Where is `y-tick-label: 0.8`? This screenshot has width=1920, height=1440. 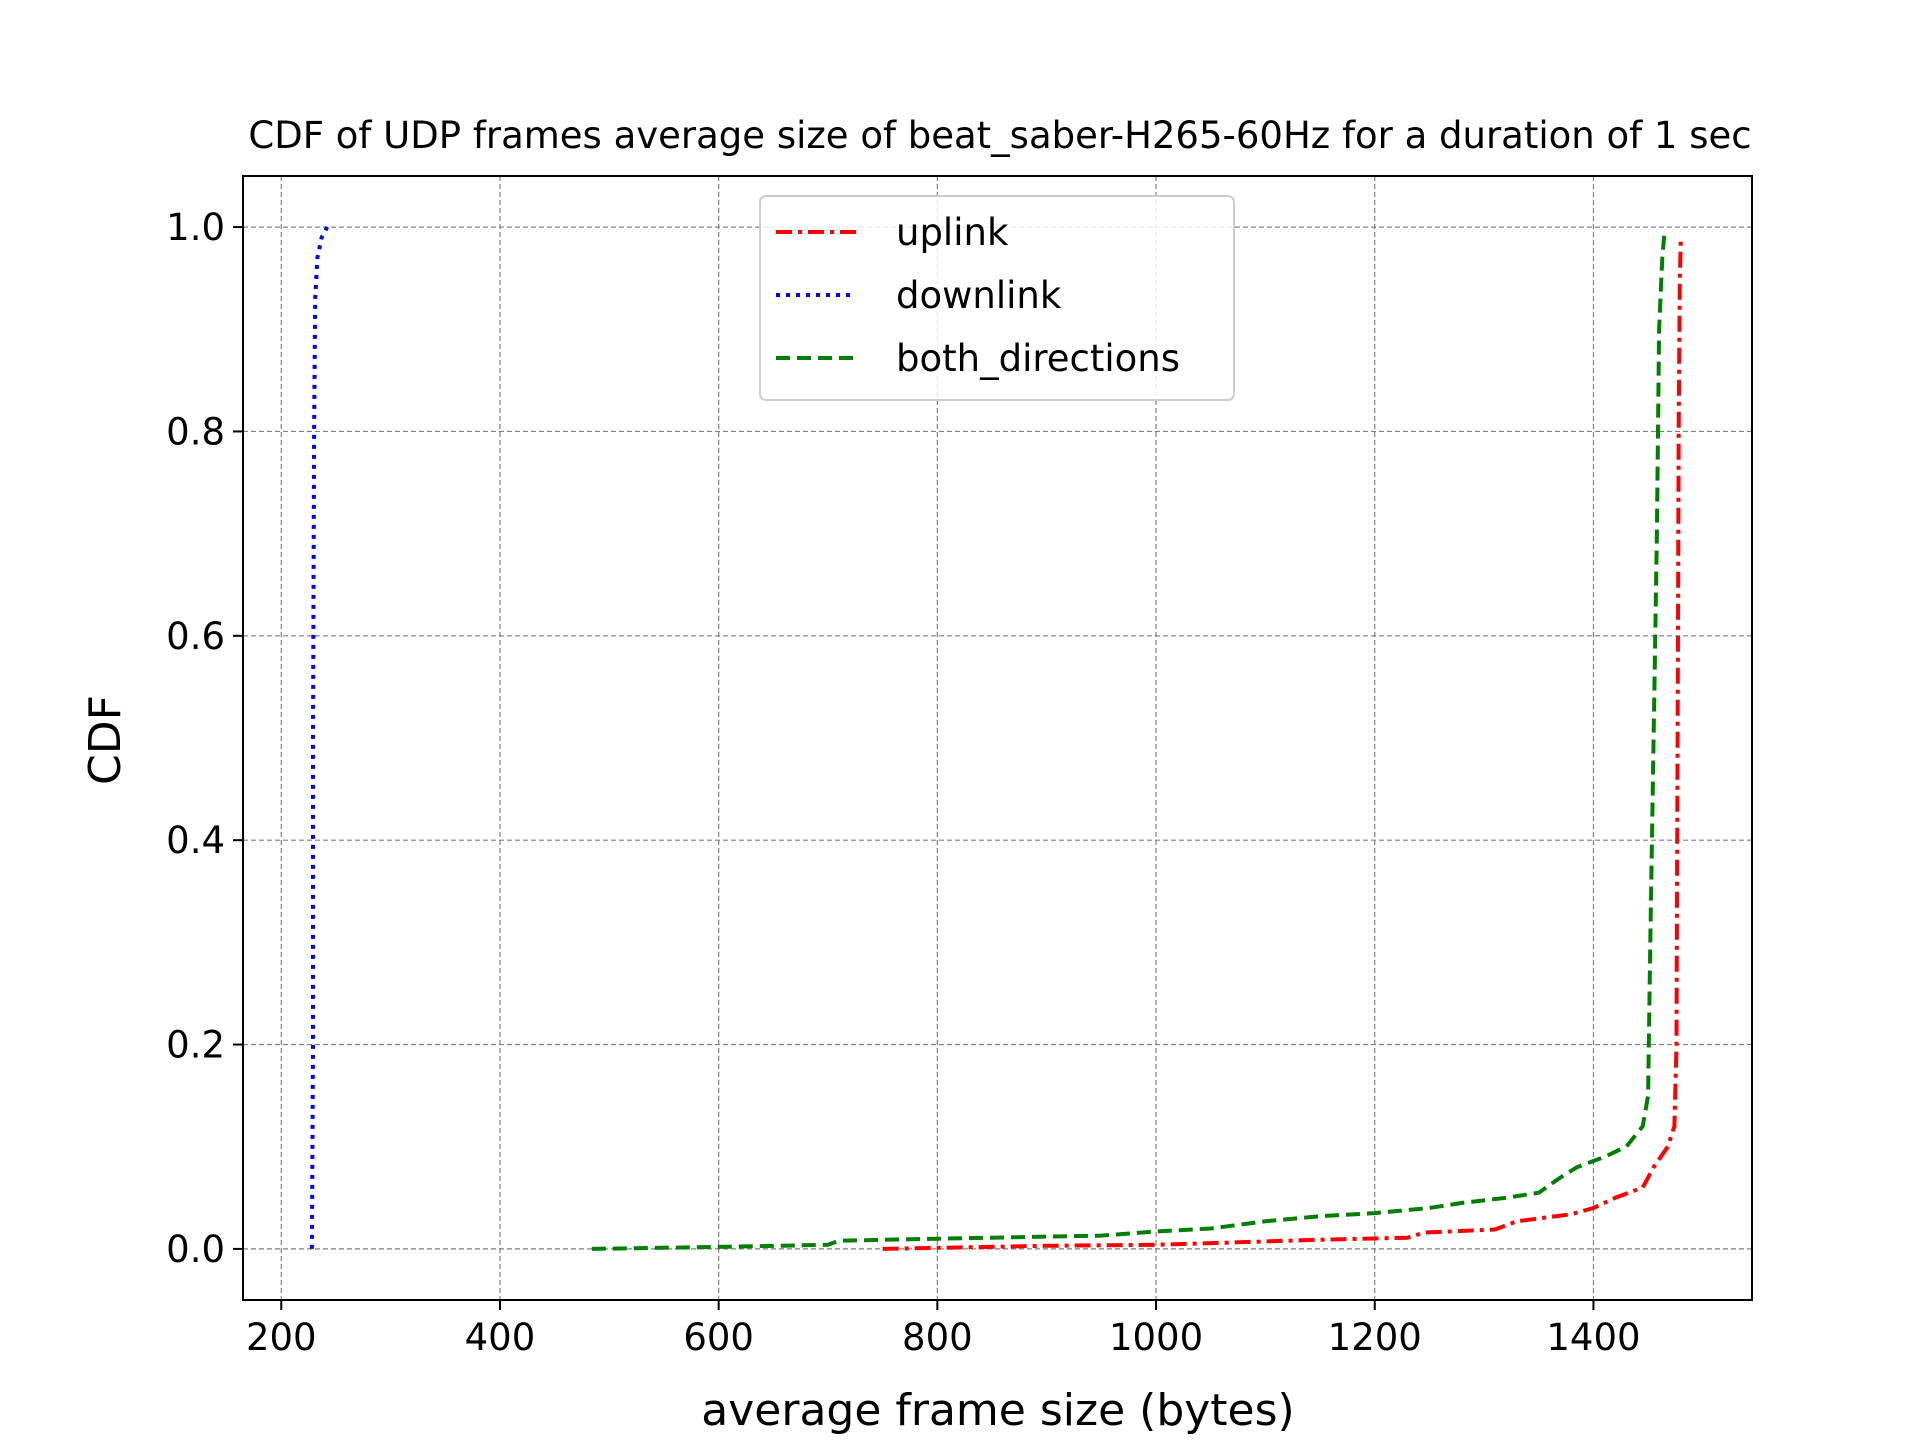
y-tick-label: 0.8 is located at coordinates (195, 431).